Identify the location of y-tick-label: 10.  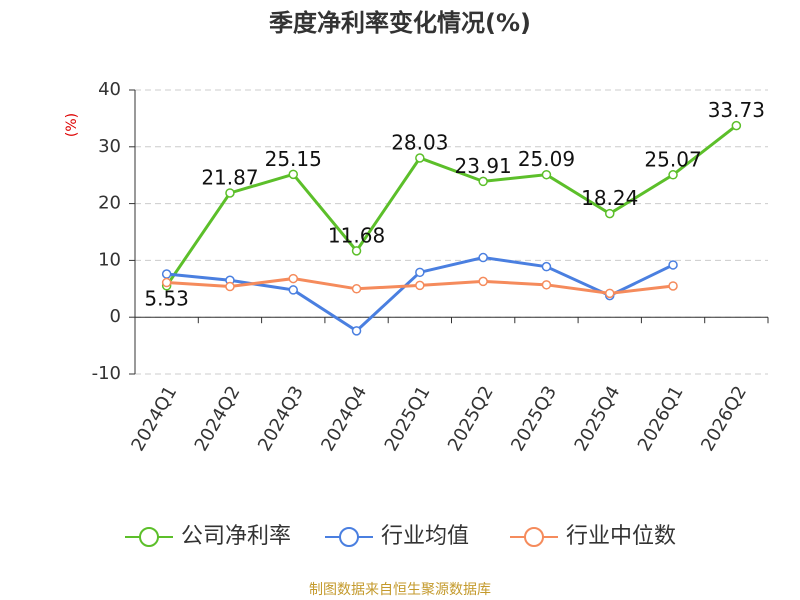
(109, 259).